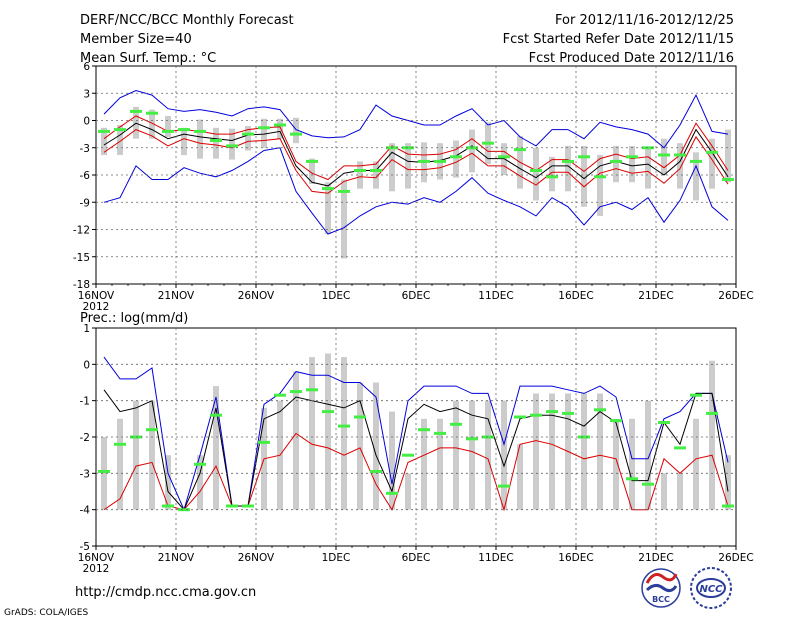 This screenshot has height=618, width=800. What do you see at coordinates (85, 176) in the screenshot?
I see `y-tick-label: -6` at bounding box center [85, 176].